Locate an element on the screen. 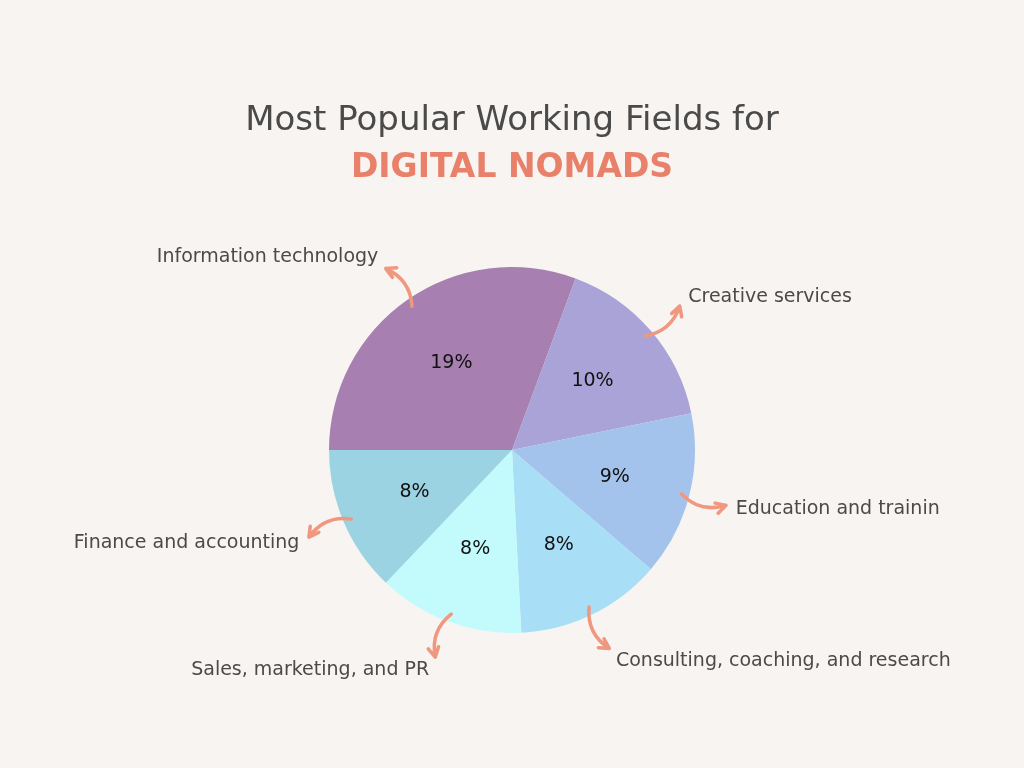 Image resolution: width=1024 pixels, height=768 pixels. data-label: 10% is located at coordinates (592, 378).